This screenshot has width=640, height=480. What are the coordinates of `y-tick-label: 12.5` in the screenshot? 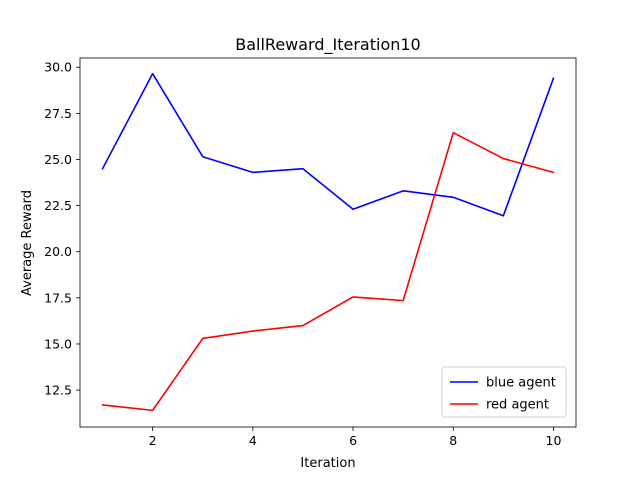 It's located at (58, 390).